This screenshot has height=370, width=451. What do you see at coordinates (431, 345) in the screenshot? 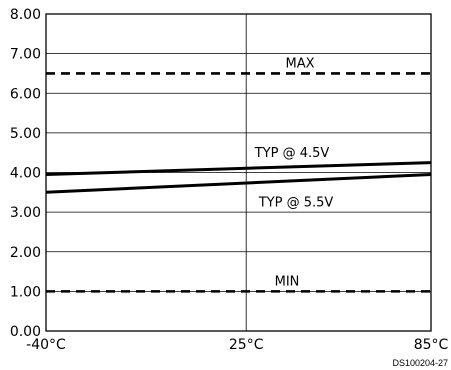
I see `x-tick-label: 85°C` at bounding box center [431, 345].